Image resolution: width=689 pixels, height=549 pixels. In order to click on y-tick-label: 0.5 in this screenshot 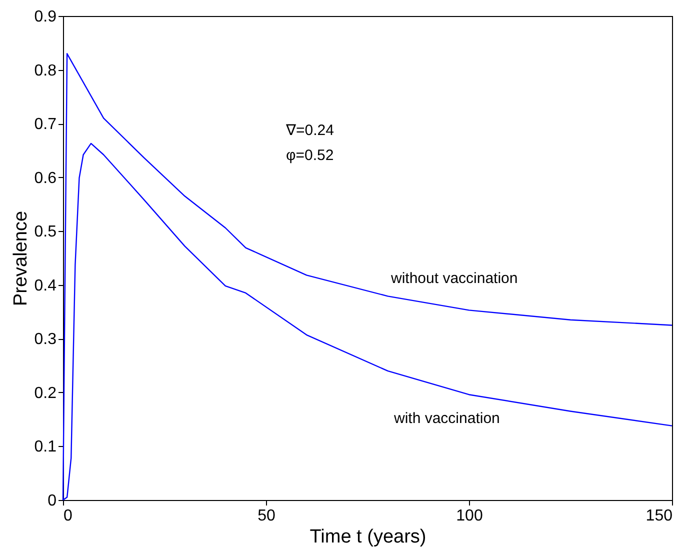, I will do `click(45, 232)`.